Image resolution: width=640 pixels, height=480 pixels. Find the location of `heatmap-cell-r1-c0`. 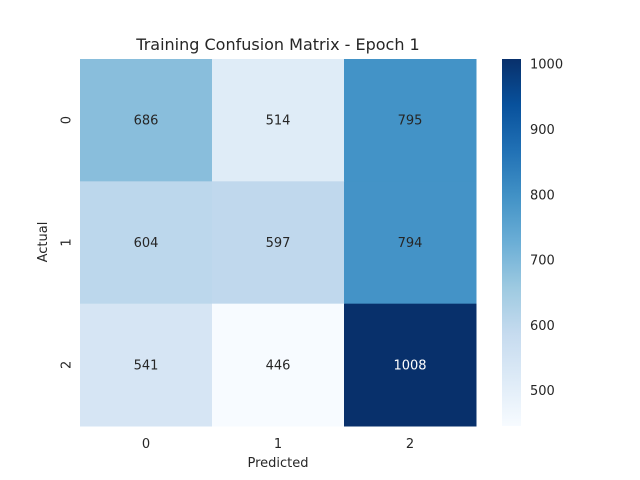

heatmap-cell-r1-c0 is located at coordinates (146, 243).